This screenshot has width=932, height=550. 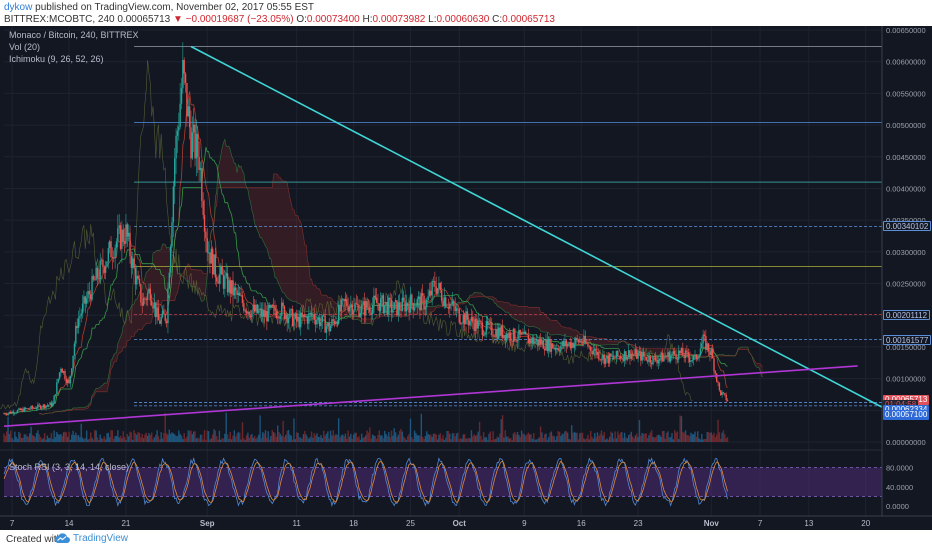 I want to click on stoch-rsi-legend: Stoch RSI (3, 3, 14, 14, close), so click(x=69, y=467).